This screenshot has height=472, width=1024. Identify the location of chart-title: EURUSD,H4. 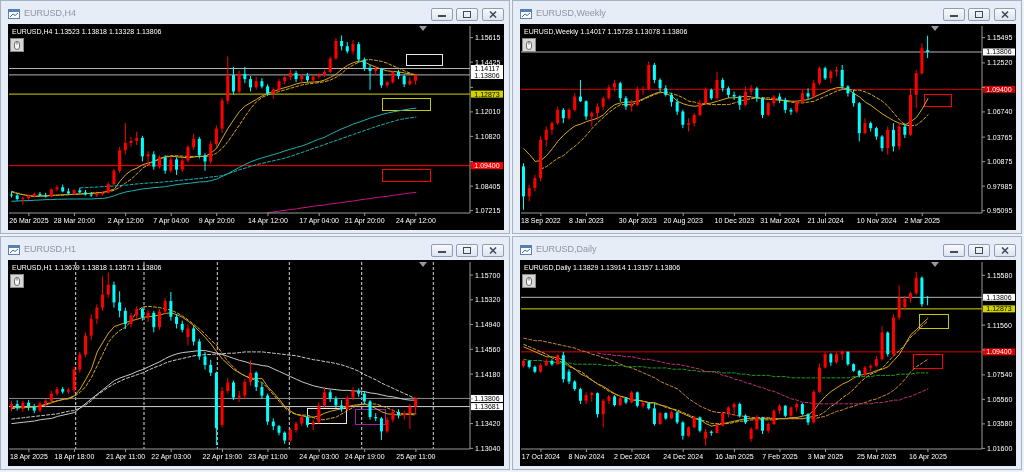
(50, 13).